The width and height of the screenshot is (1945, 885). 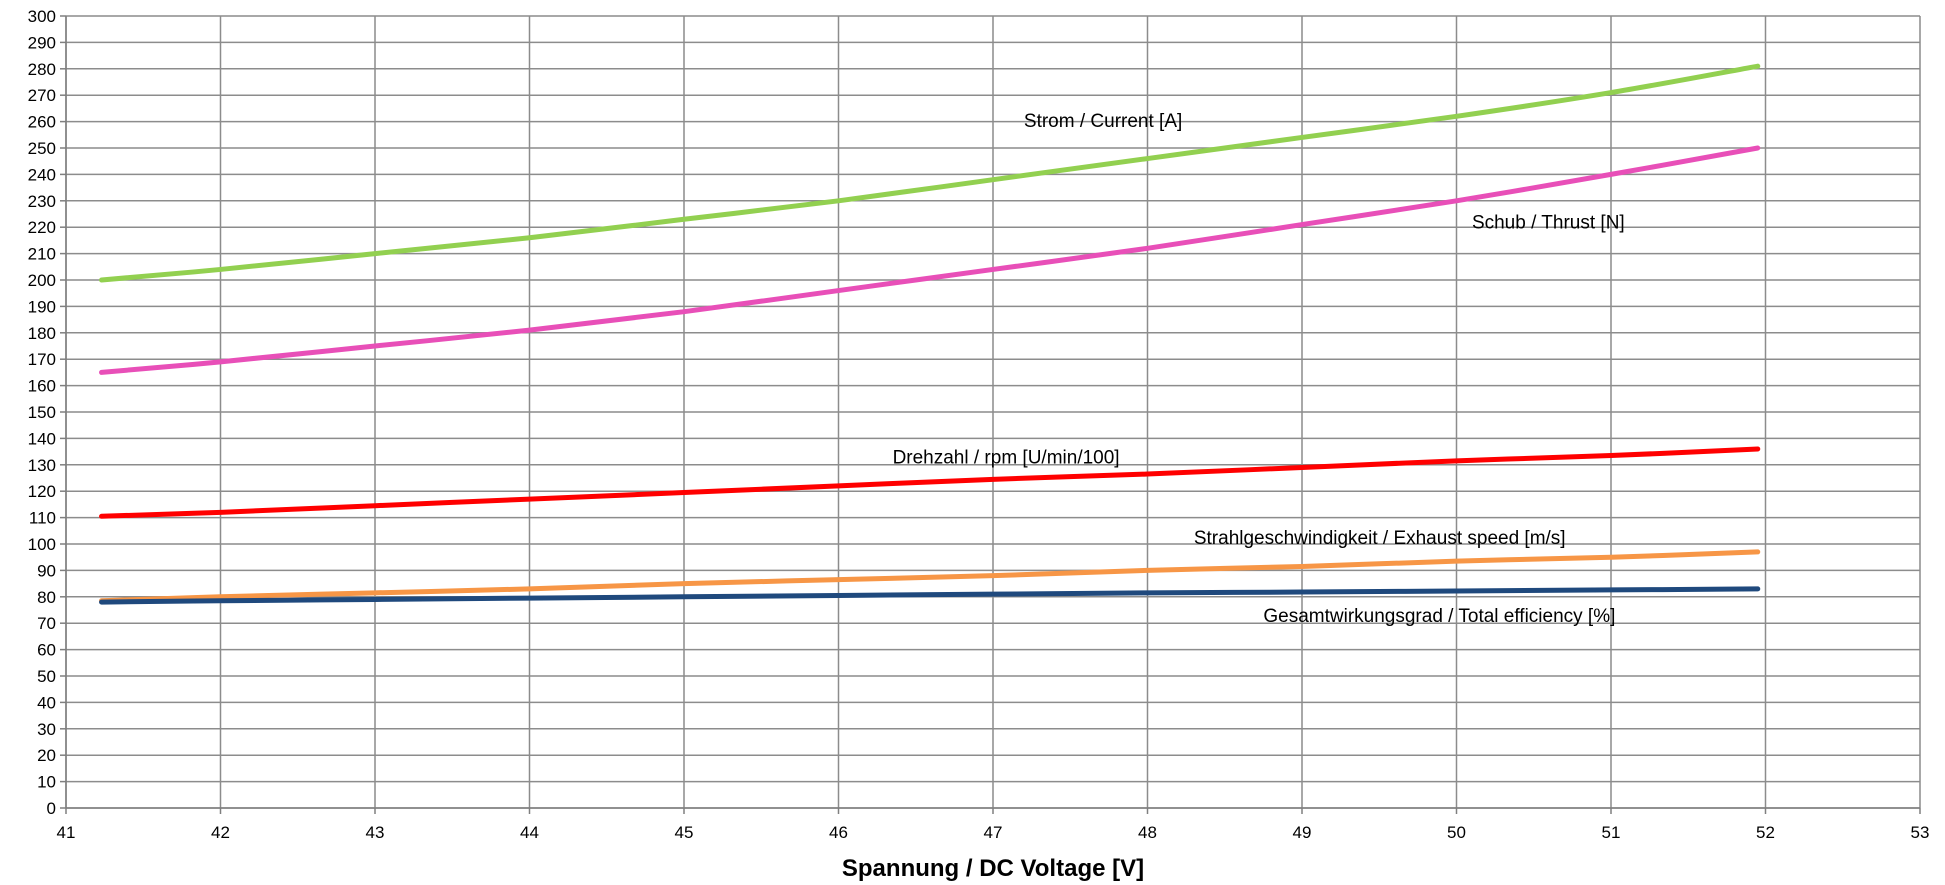 I want to click on y-tick-label: 150, so click(x=42, y=412).